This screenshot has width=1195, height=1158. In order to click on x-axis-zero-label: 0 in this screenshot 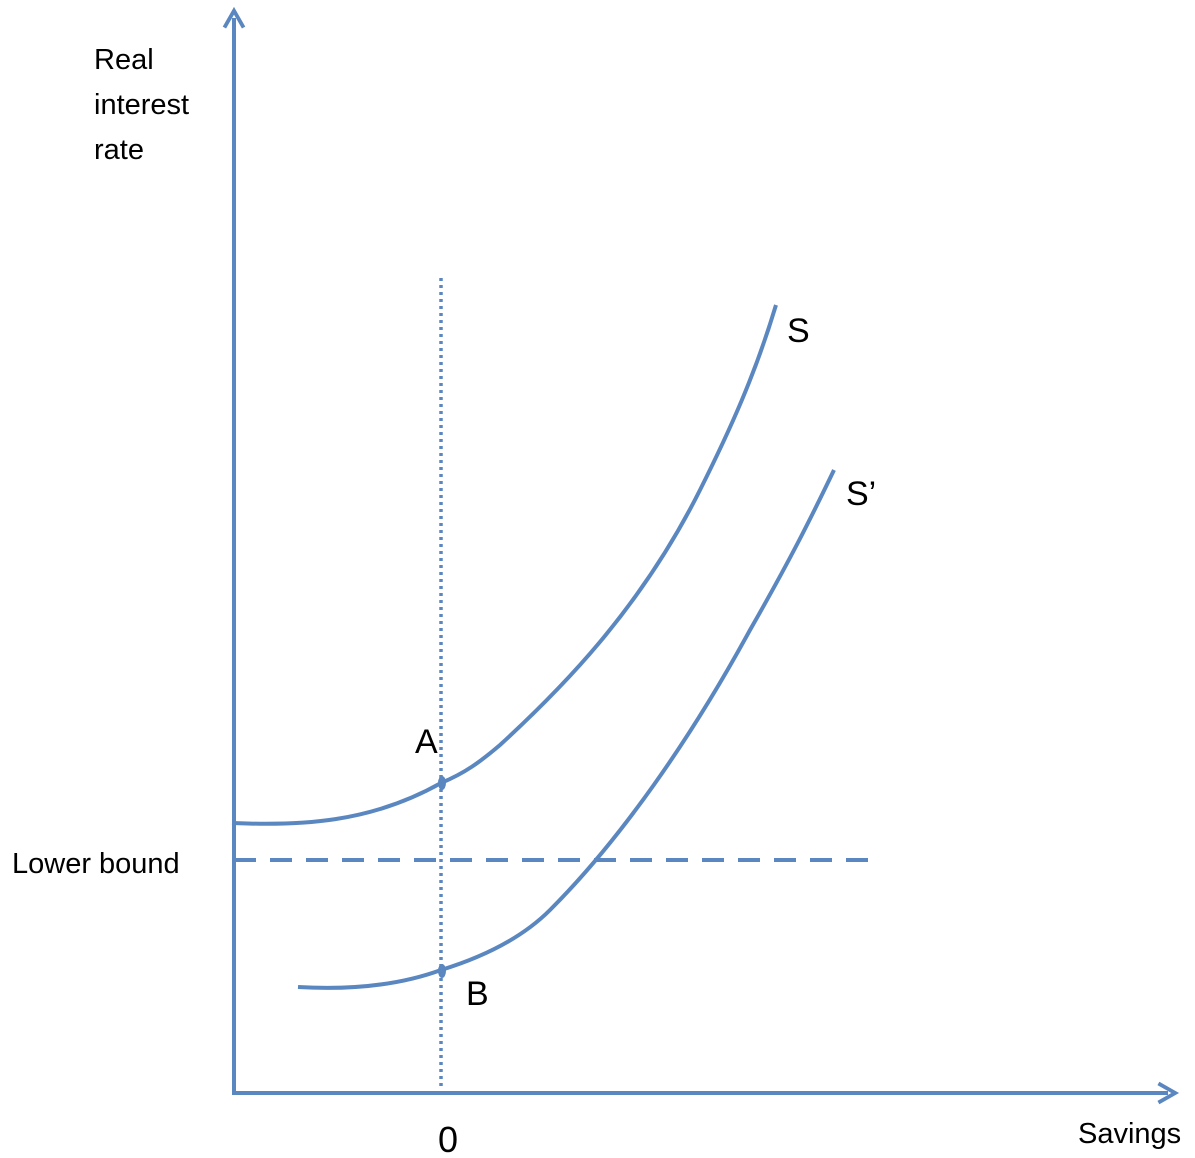, I will do `click(448, 1138)`.